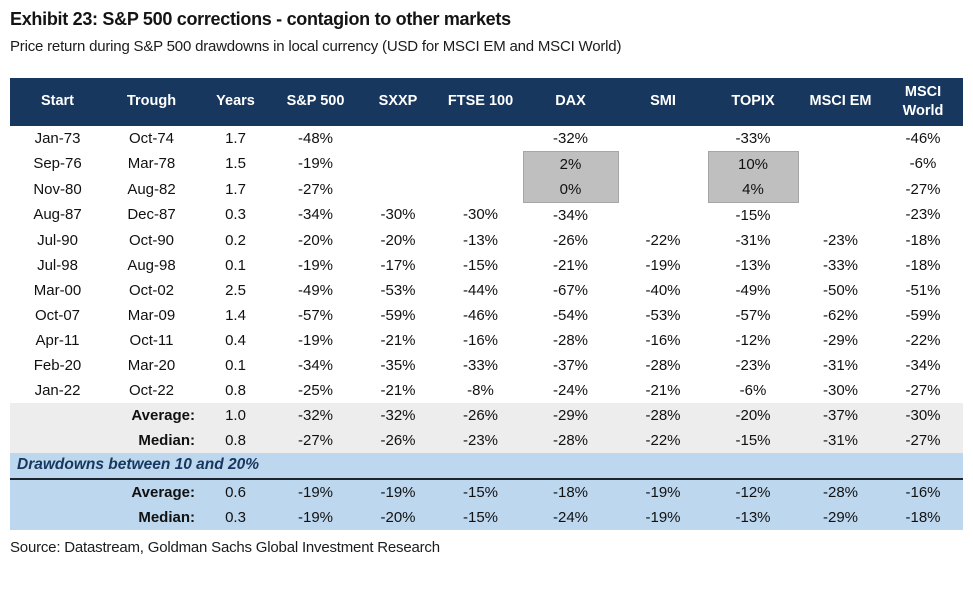  Describe the element at coordinates (663, 315) in the screenshot. I see `table-cell: -53%` at that location.